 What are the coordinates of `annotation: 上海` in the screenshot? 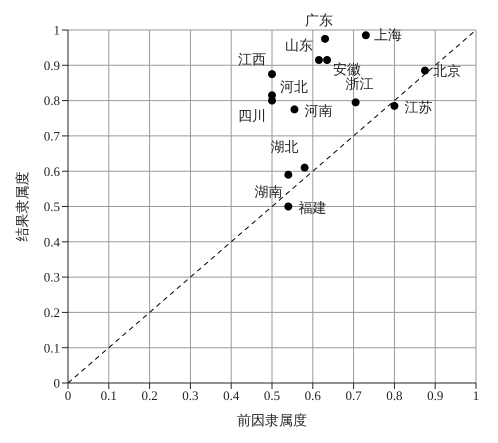 It's located at (388, 35).